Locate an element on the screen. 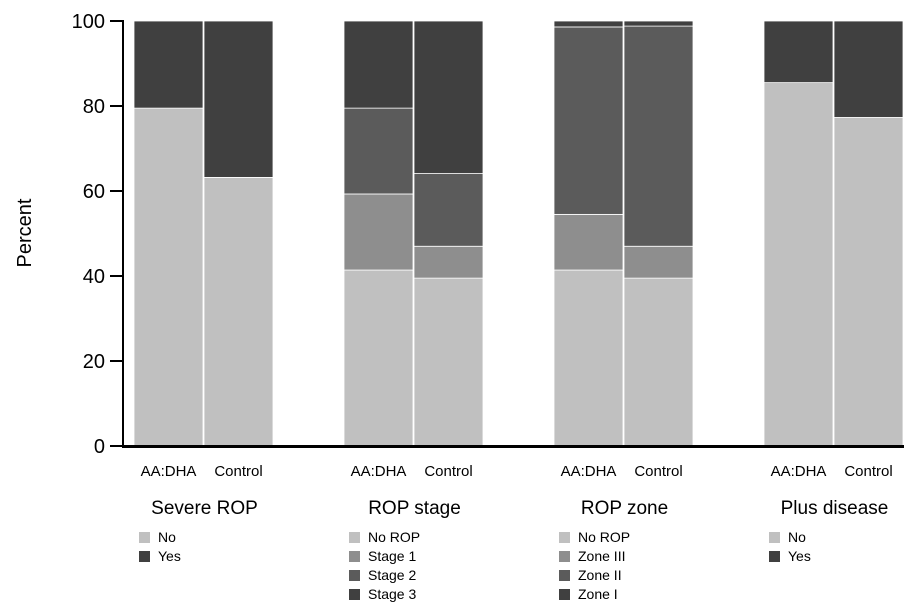  legend-label: Zone I is located at coordinates (598, 594).